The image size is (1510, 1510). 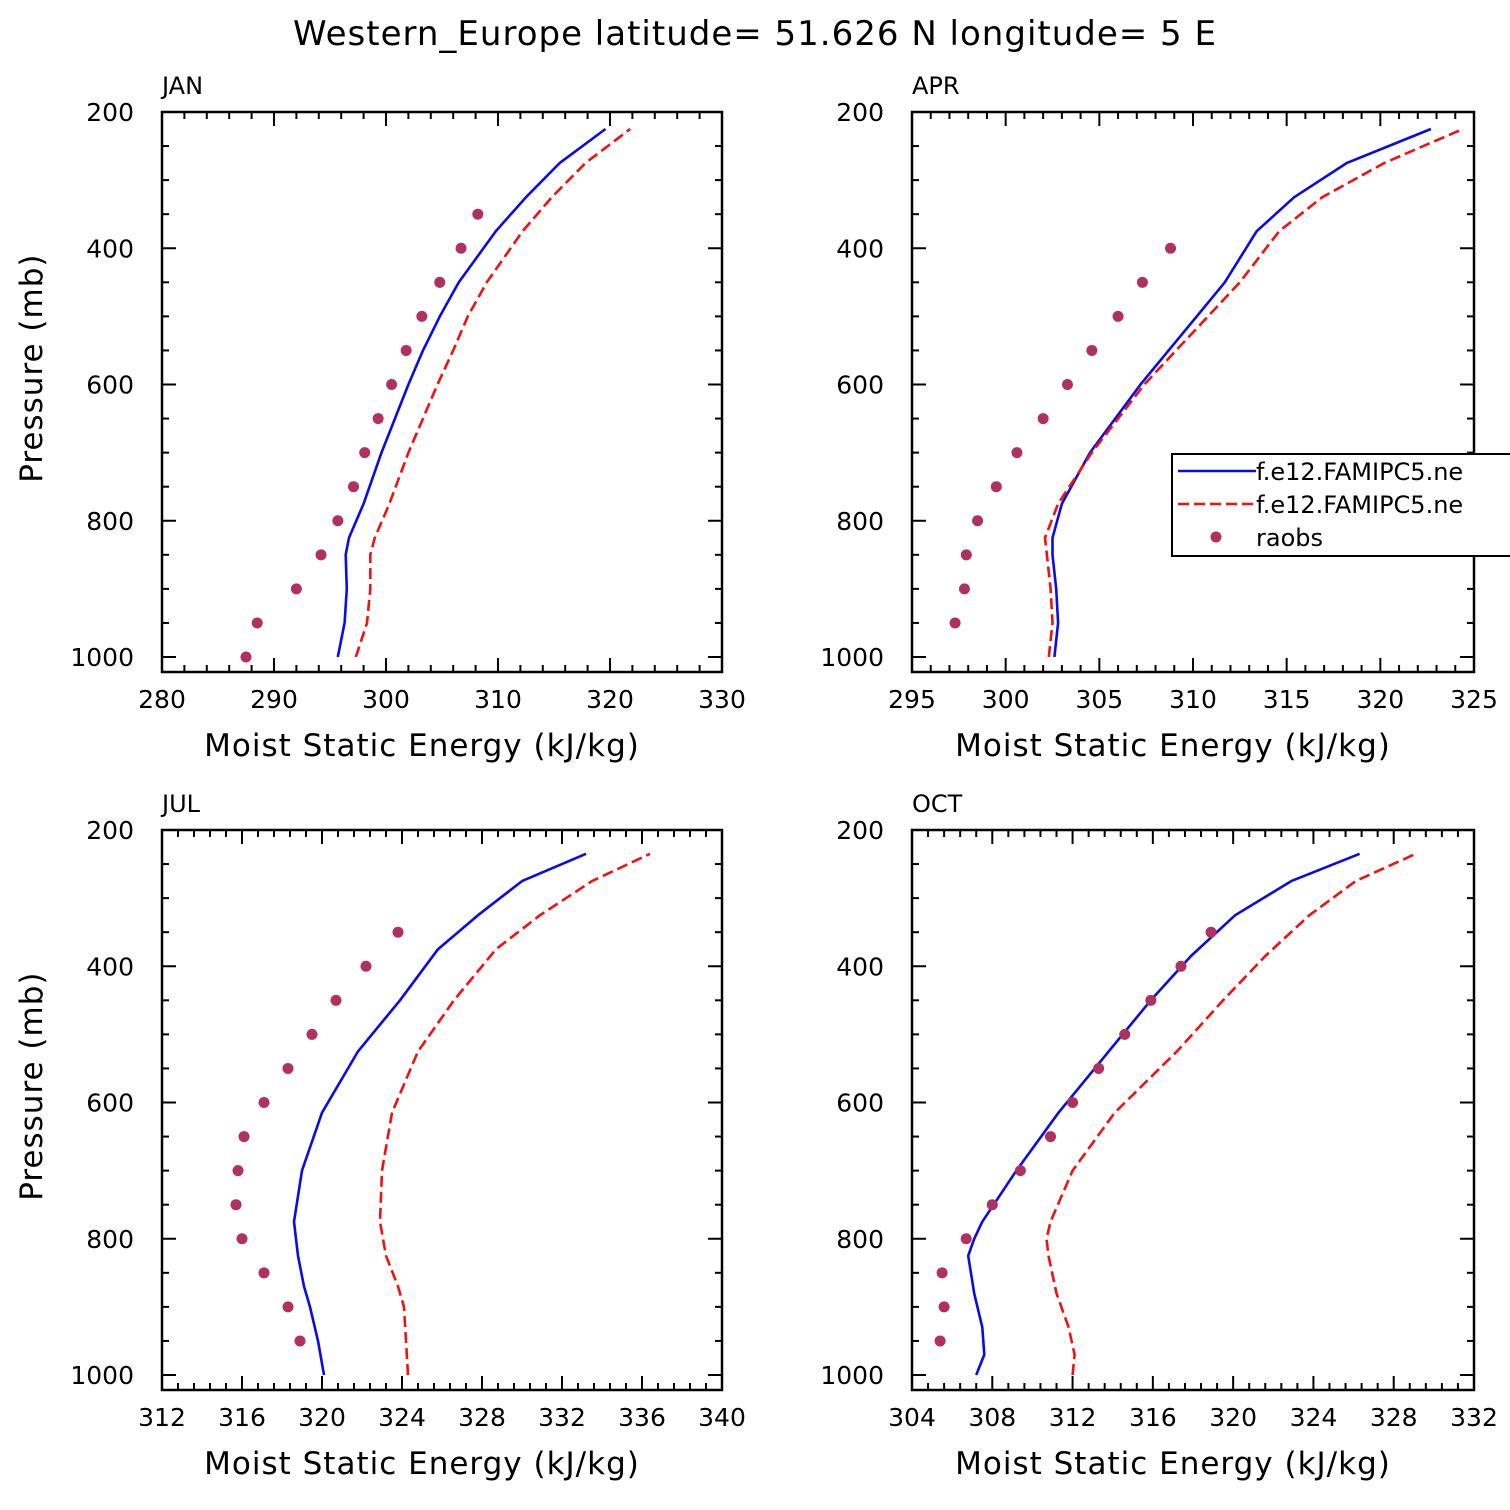 What do you see at coordinates (274, 699) in the screenshot?
I see `x-tick-label: 290` at bounding box center [274, 699].